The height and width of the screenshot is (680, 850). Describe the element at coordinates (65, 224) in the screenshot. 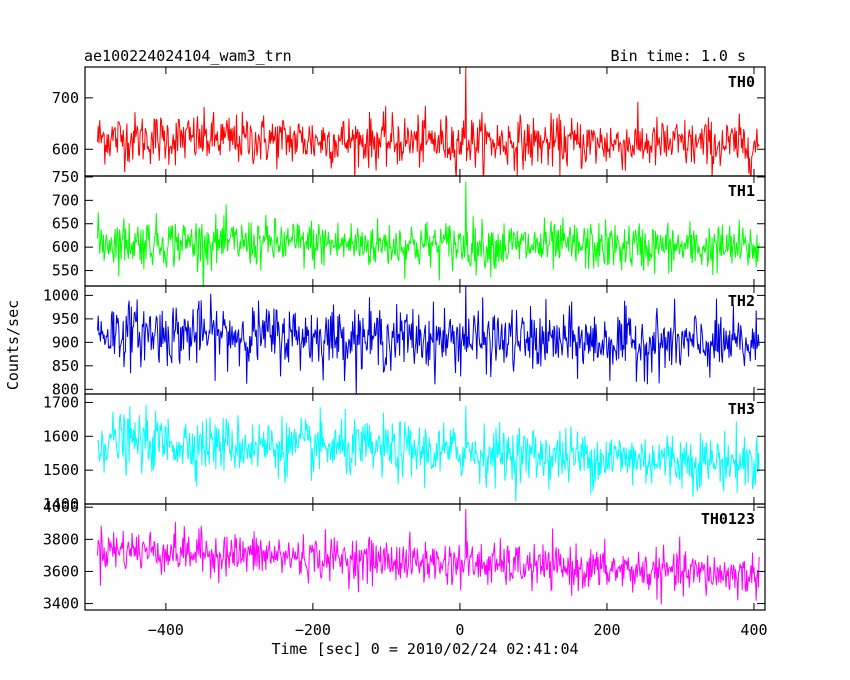

I see `y-tick-label-TH1-650: 650` at that location.